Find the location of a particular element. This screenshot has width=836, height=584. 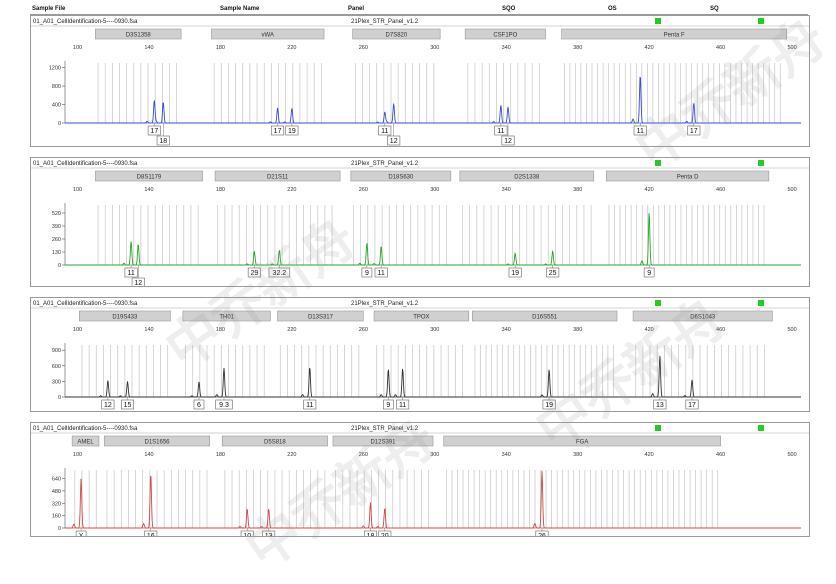

allele-label: 19 is located at coordinates (292, 131).